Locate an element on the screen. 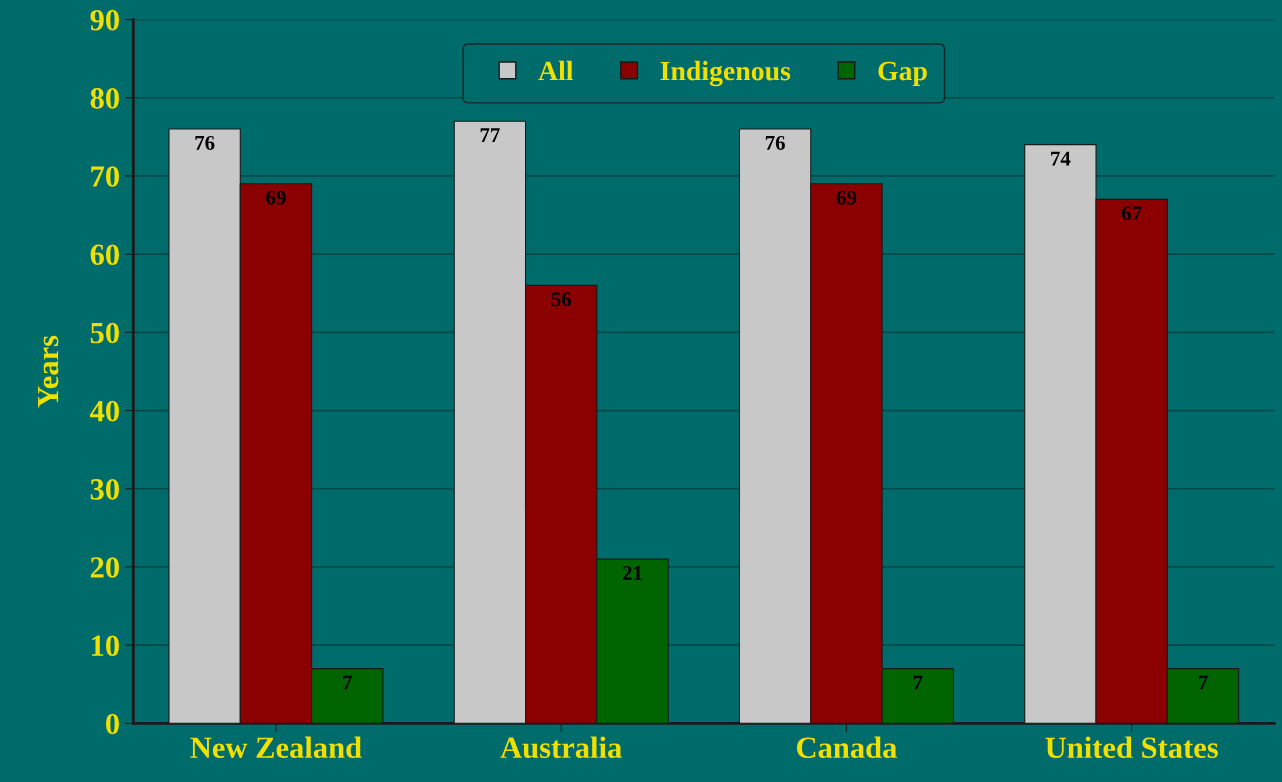  y-tick-label: 30 is located at coordinates (104, 489).